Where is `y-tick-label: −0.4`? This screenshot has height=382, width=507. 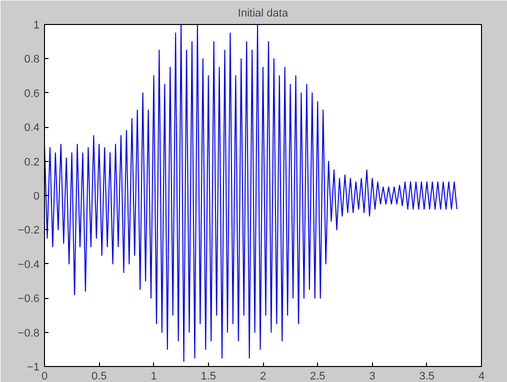 y-tick-label: −0.4 is located at coordinates (29, 264).